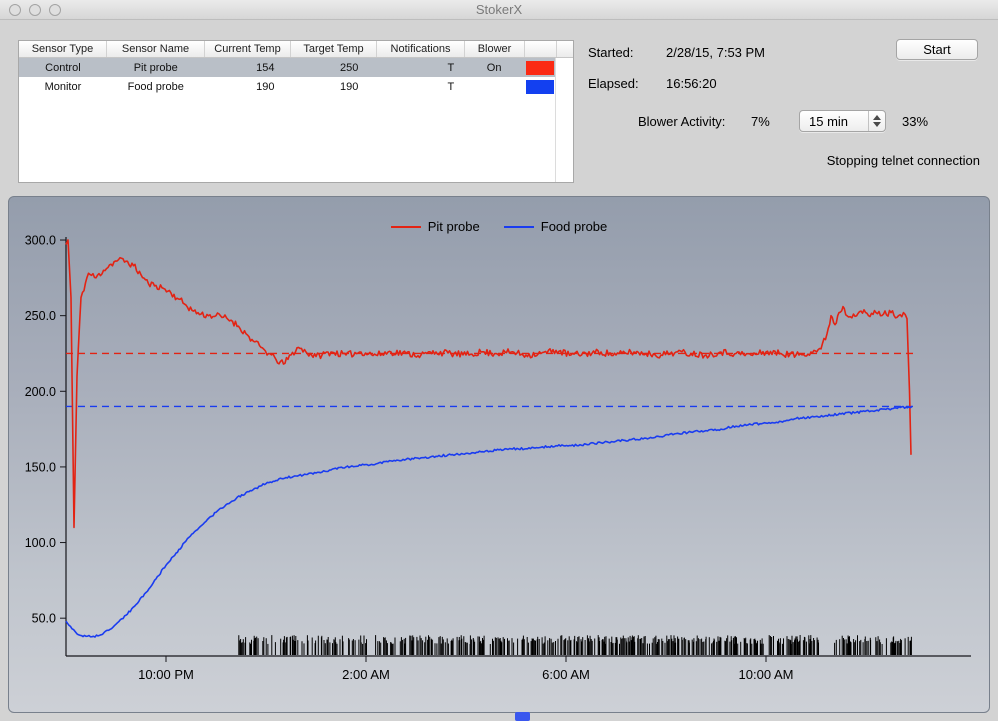 The width and height of the screenshot is (998, 721). I want to click on chevron-up-icon, so click(877, 117).